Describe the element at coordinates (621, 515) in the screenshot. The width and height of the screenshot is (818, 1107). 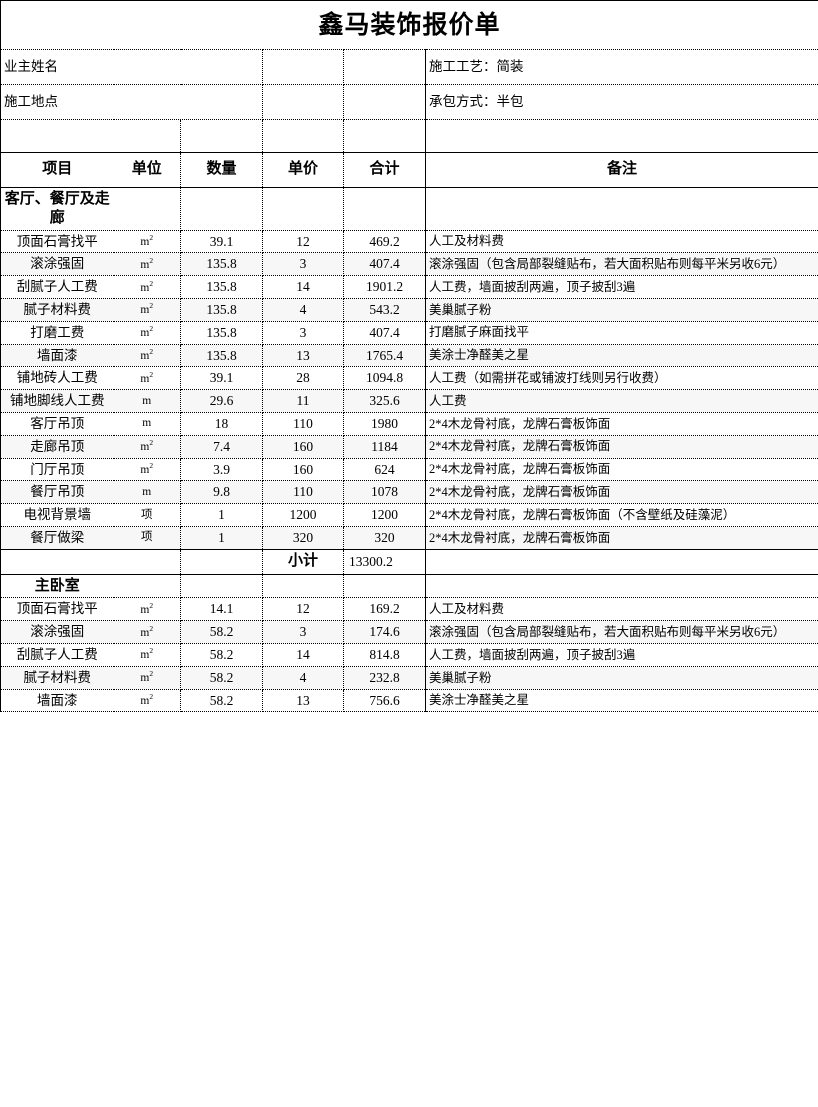
I see `cell-note: 2*4木龙骨衬底，龙牌石膏板饰面（不含壁纸及硅藻泥）` at that location.